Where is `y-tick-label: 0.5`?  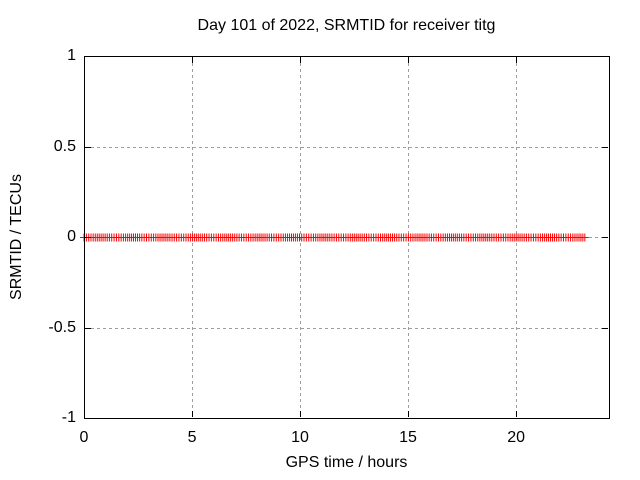
y-tick-label: 0.5 is located at coordinates (64, 146).